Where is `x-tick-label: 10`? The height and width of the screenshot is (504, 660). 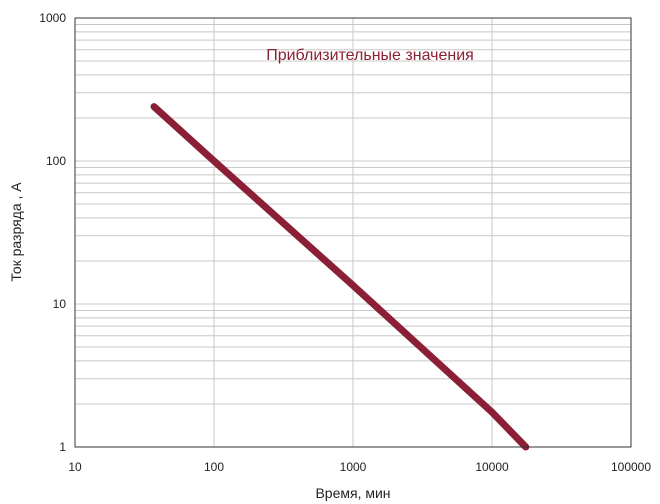 x-tick-label: 10 is located at coordinates (75, 467).